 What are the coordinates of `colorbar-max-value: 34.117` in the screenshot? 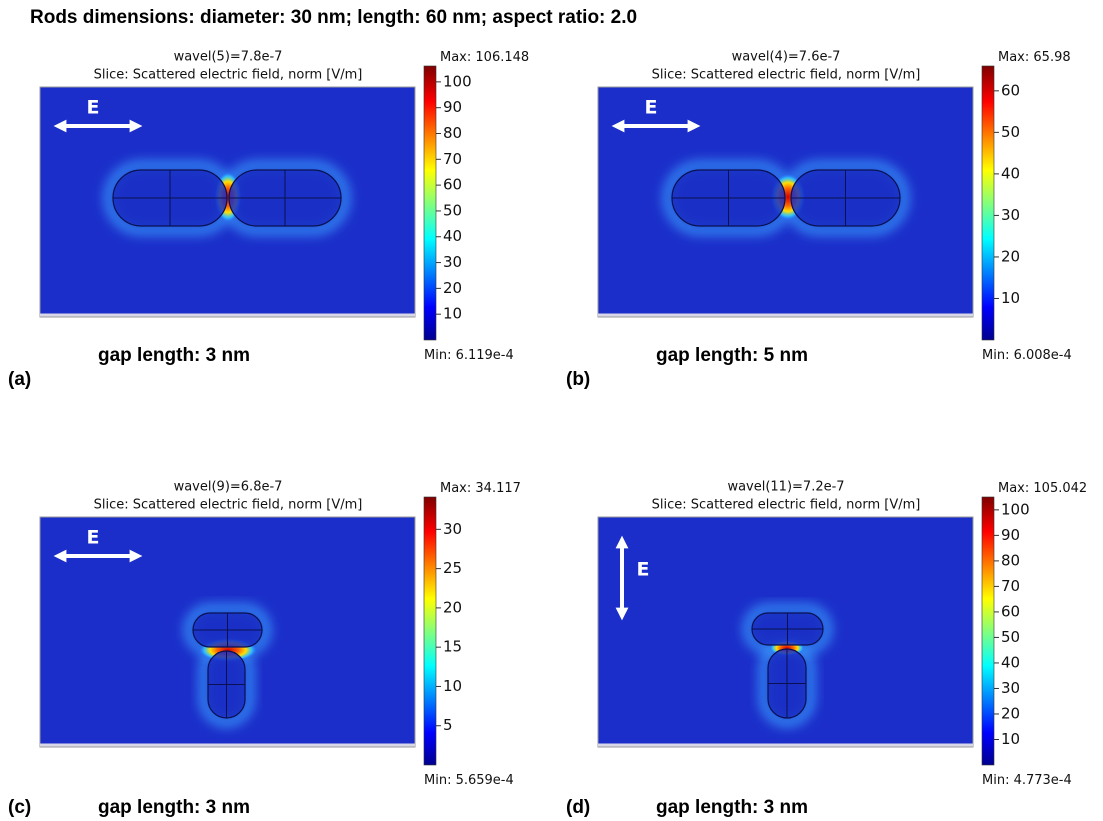 It's located at (498, 488).